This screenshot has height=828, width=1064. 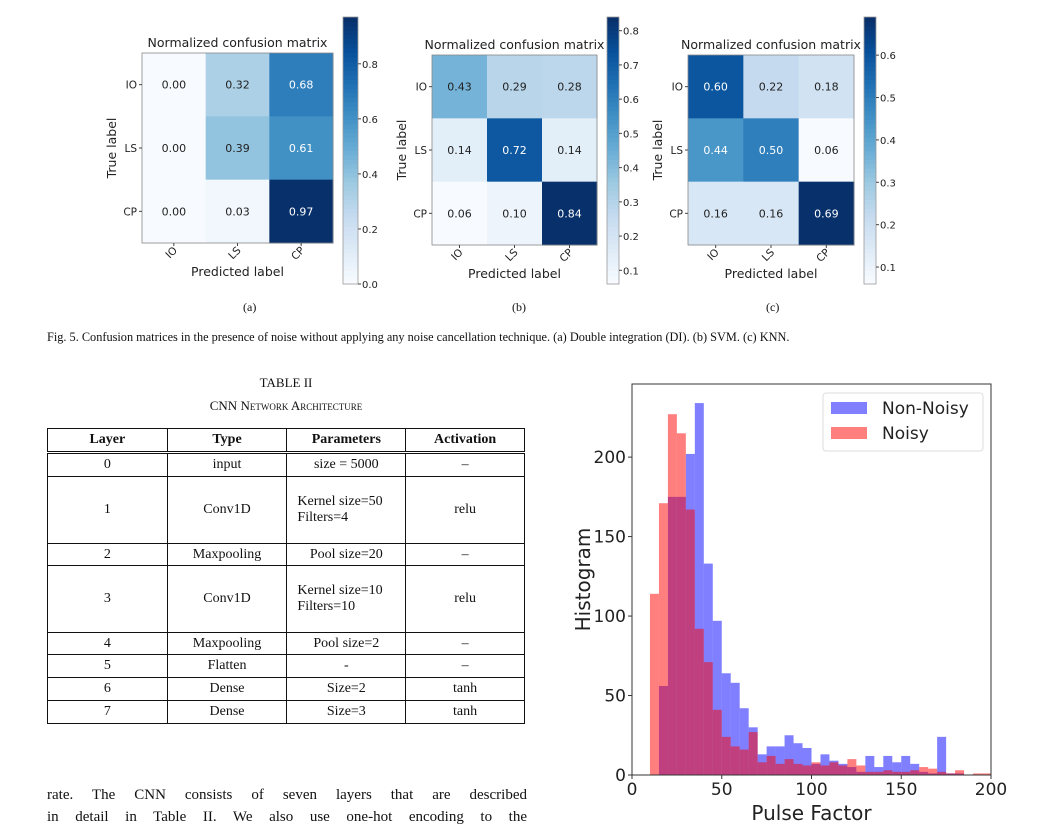 I want to click on cell-parameters: Kernel size=10 Filters=10, so click(x=346, y=599).